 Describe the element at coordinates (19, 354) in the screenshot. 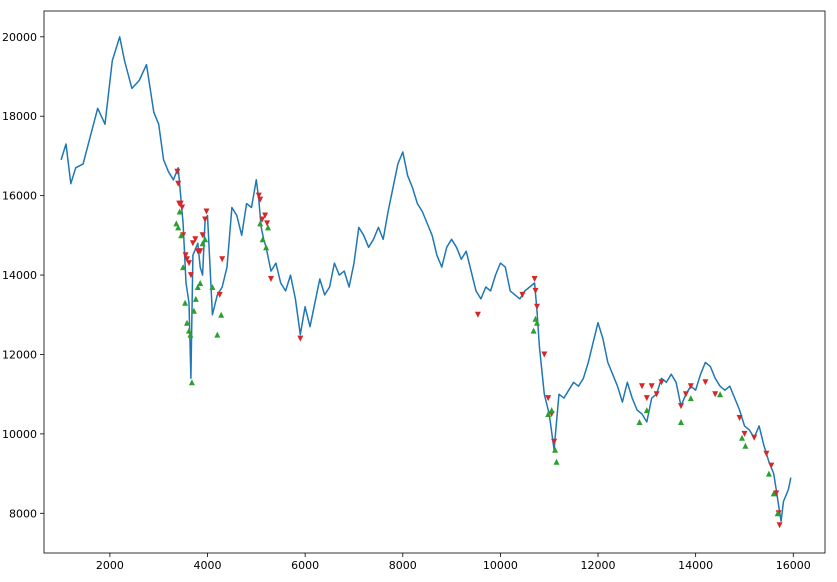

I see `y-tick-label: 12000` at that location.